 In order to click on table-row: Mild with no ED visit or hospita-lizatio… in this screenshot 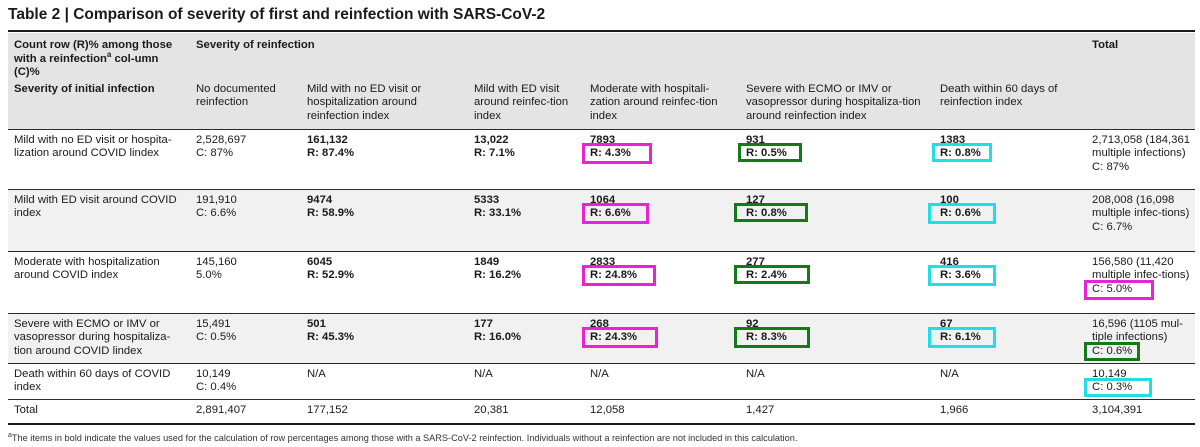, I will do `click(602, 158)`.